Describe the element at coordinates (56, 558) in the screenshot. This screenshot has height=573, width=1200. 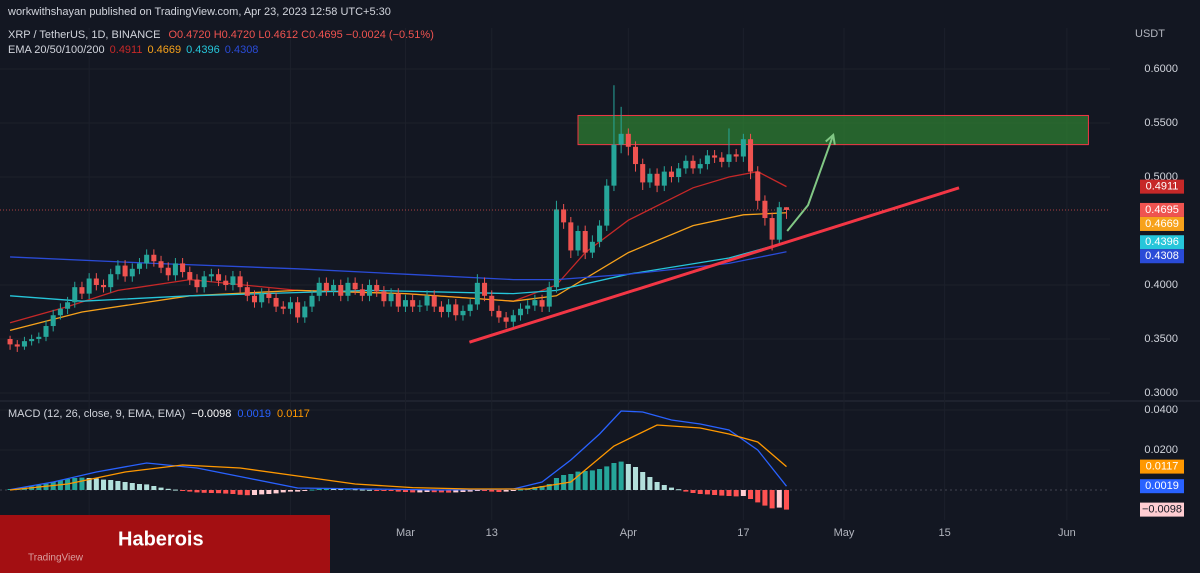
I see `logo: TradingView` at that location.